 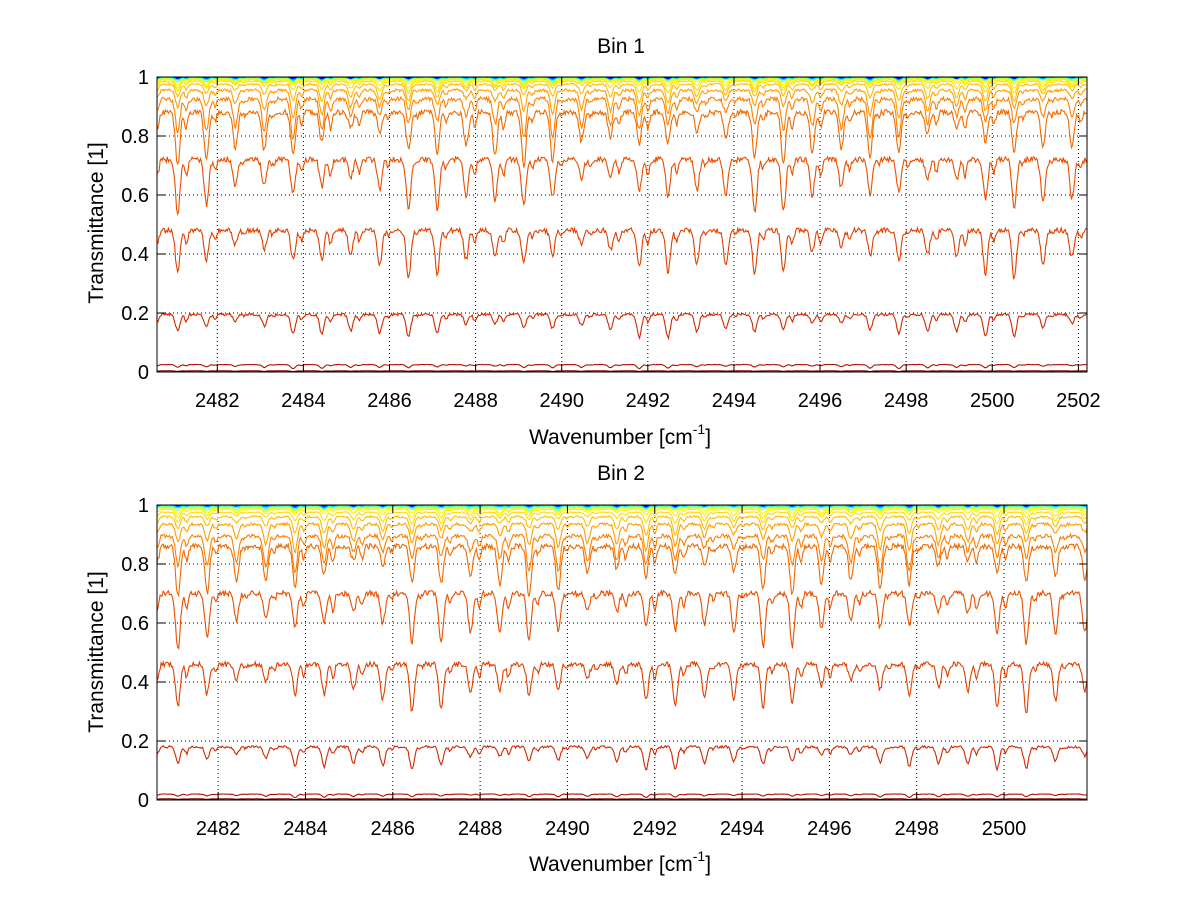 I want to click on chart-title: Bin 2, so click(x=621, y=473).